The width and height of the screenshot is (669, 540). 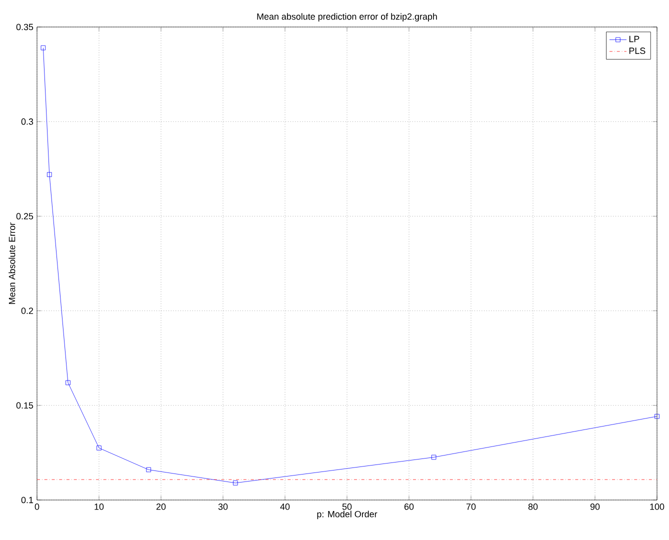 I want to click on x-tick-label: 70, so click(x=471, y=507).